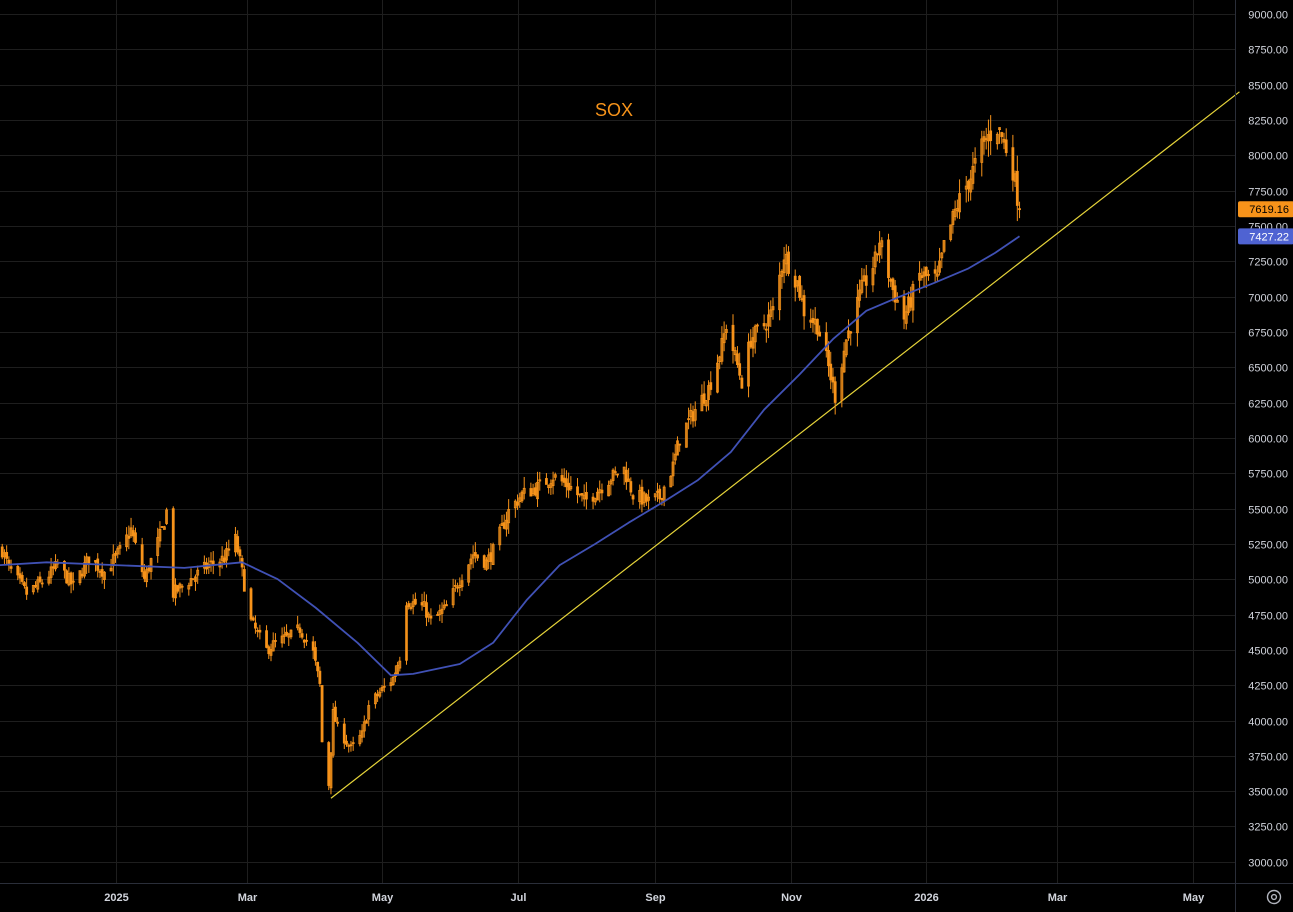 The image size is (1293, 912). What do you see at coordinates (116, 898) in the screenshot?
I see `x-tick-label: 2025` at bounding box center [116, 898].